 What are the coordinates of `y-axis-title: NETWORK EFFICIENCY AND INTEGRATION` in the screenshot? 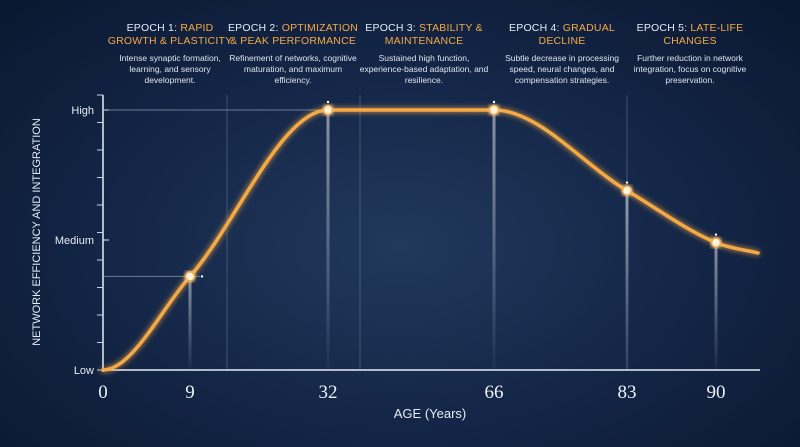 It's located at (37, 232).